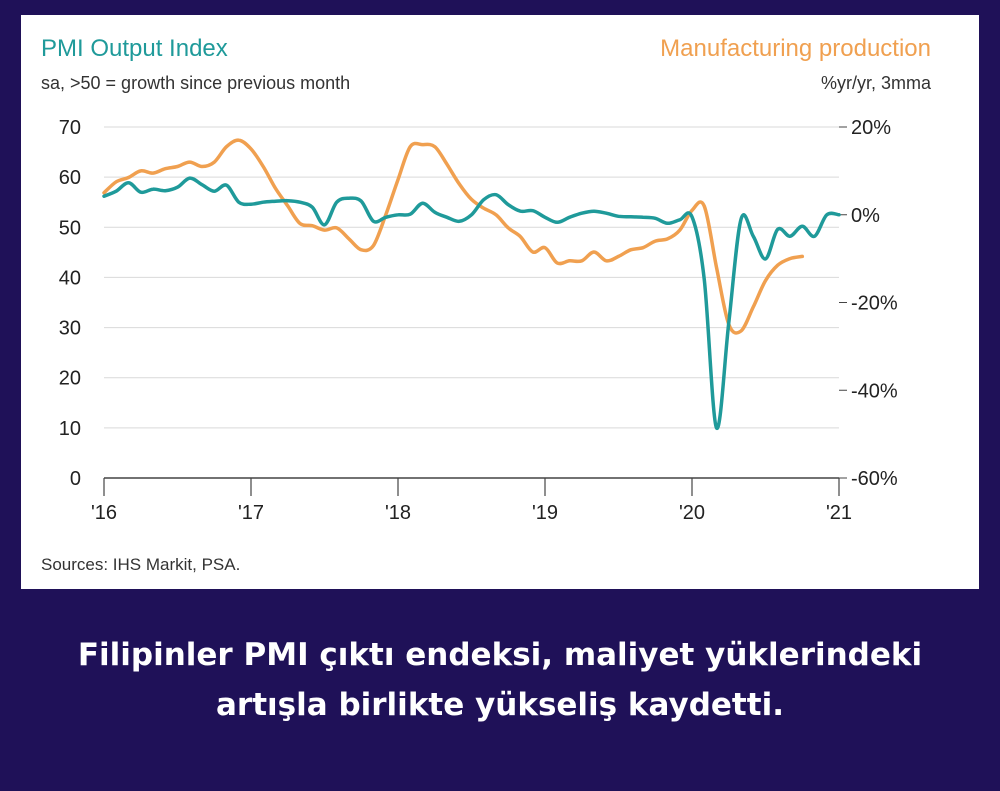 The height and width of the screenshot is (791, 1000). Describe the element at coordinates (874, 391) in the screenshot. I see `y-right-tick-label: -40%` at that location.